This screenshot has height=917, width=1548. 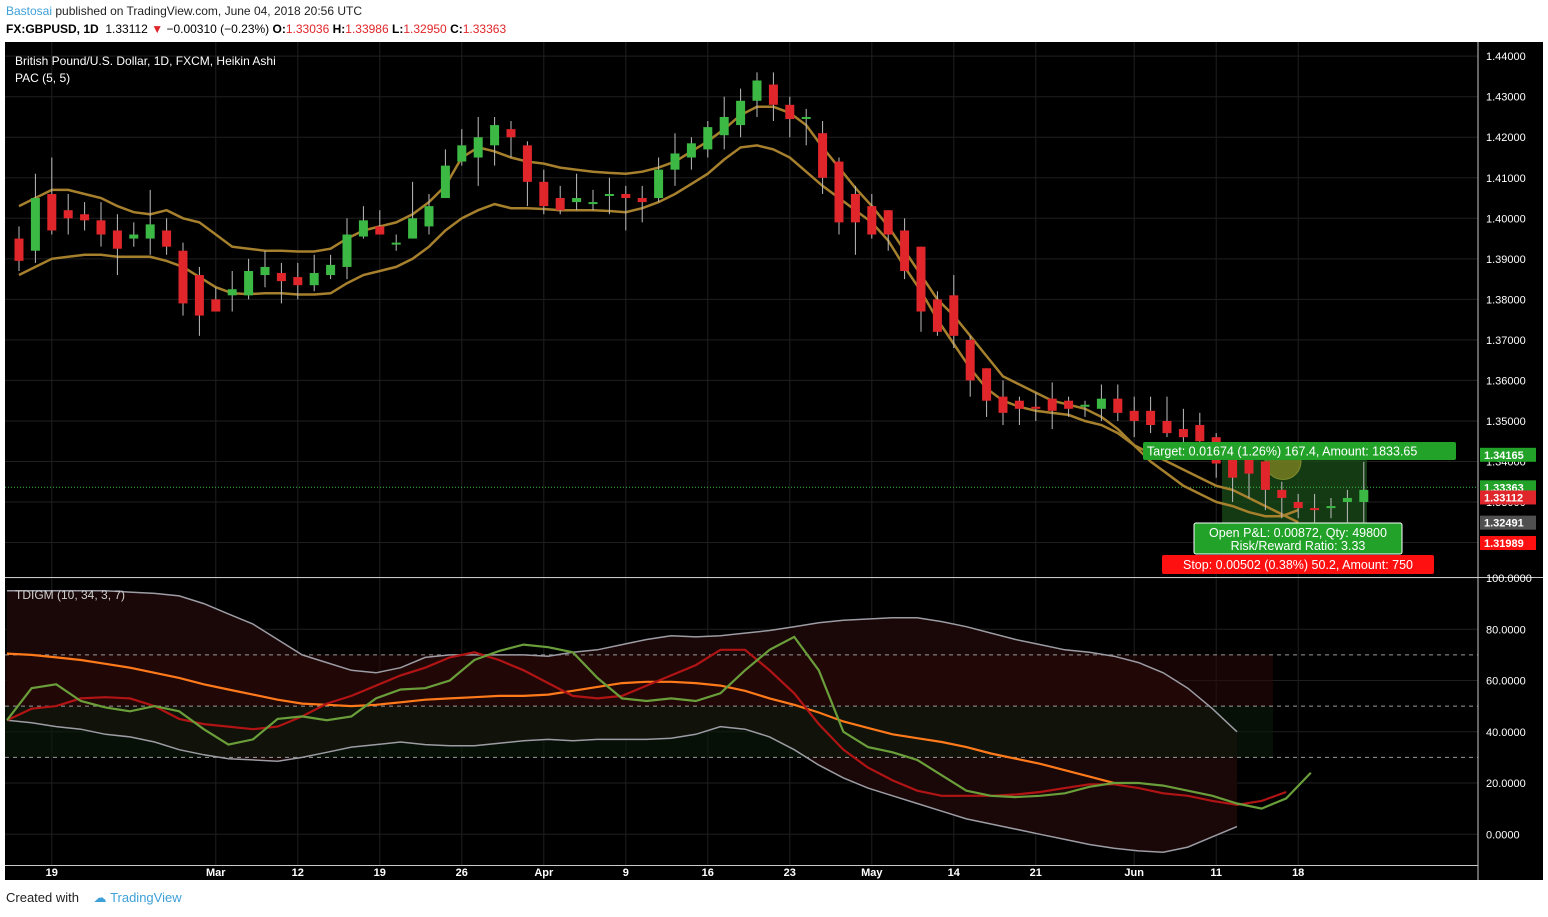 What do you see at coordinates (126, 29) in the screenshot?
I see `last-price: 1.33112` at bounding box center [126, 29].